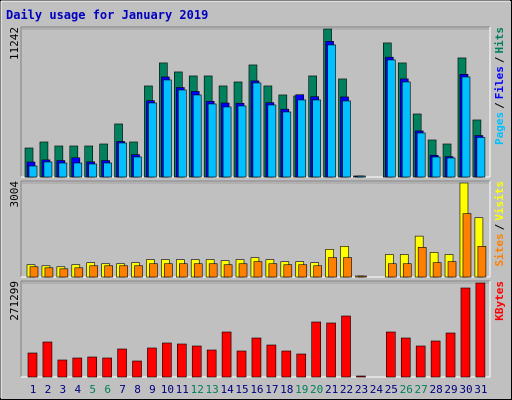 Image resolution: width=512 pixels, height=400 pixels. I want to click on legend-entry: Files, so click(499, 82).